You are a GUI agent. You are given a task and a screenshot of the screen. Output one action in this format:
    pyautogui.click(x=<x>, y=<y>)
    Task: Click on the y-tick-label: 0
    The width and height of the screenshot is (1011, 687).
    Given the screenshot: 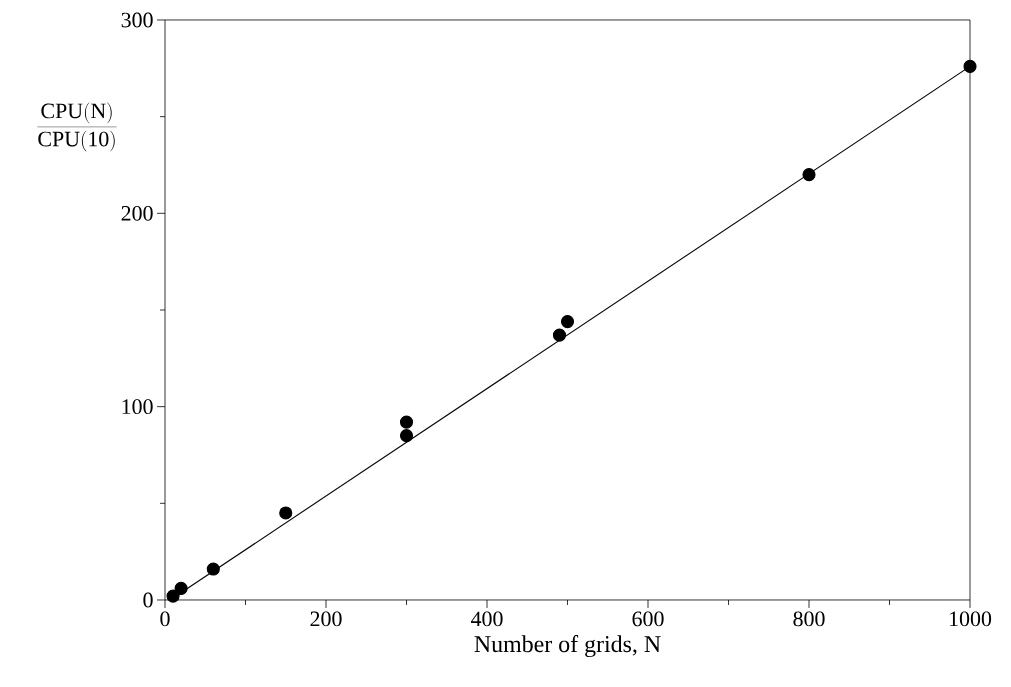 What is the action you would take?
    pyautogui.click(x=148, y=600)
    